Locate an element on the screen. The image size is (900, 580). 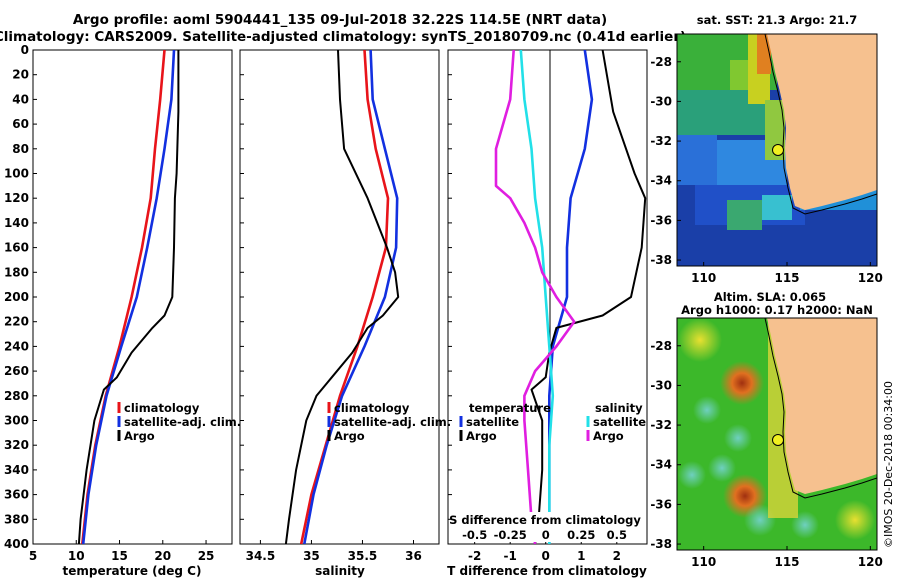
depth-tick-label: 400 is located at coordinates (16, 544).